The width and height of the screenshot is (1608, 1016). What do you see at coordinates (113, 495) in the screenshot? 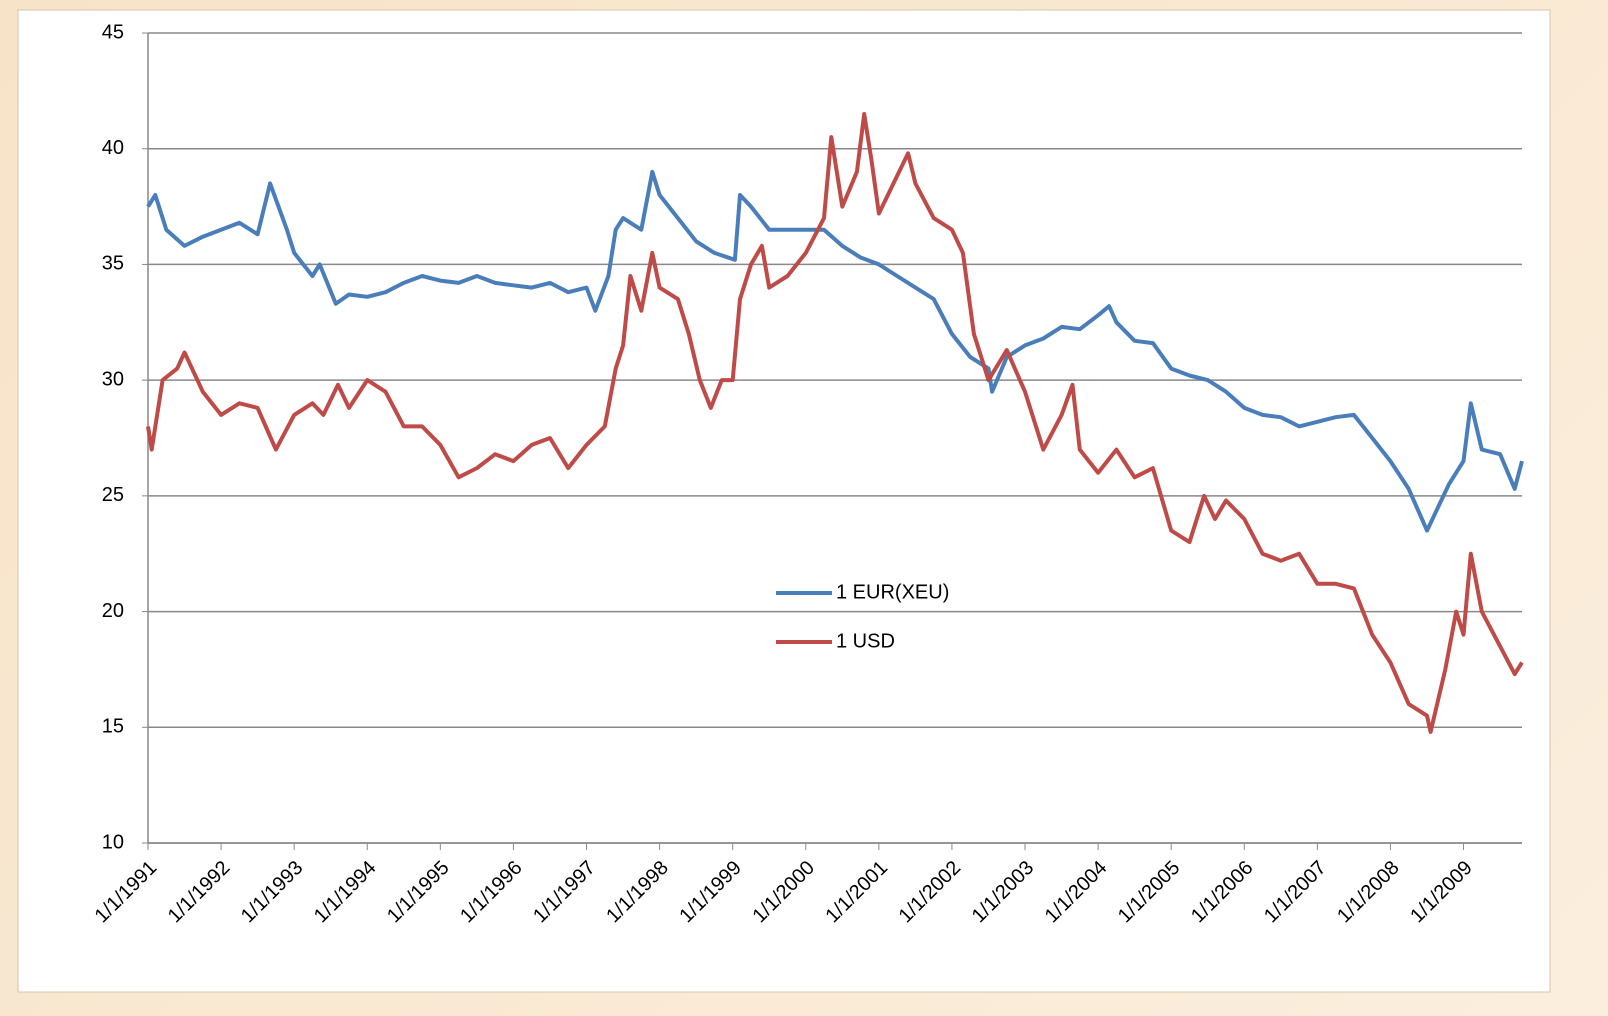
I see `y-tick-label: 25` at bounding box center [113, 495].